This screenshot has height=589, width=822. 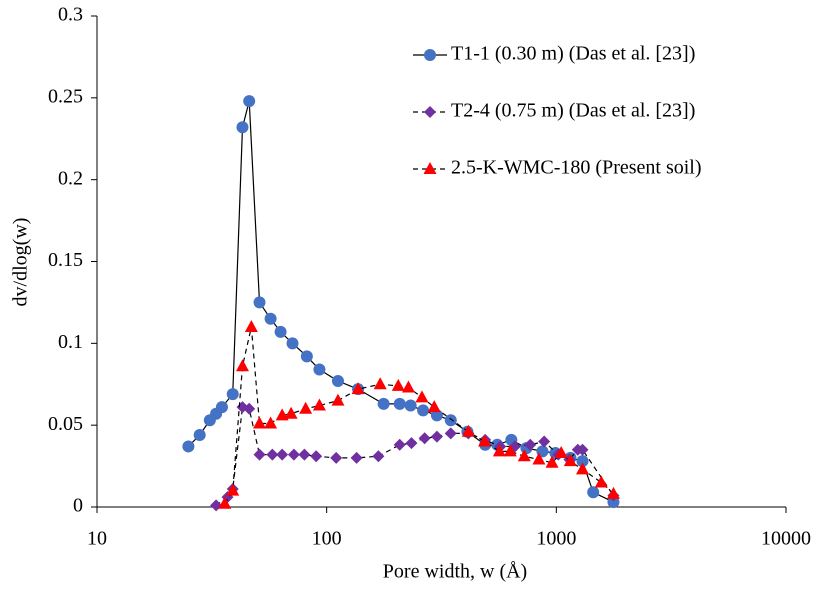 I want to click on x-axis-label: Pore width, w (Å), so click(x=455, y=572).